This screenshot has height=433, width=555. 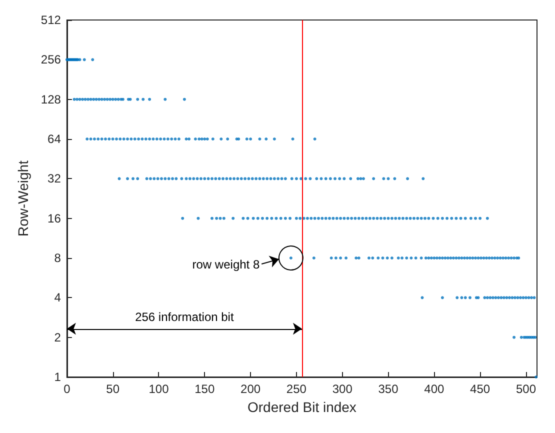 I want to click on y-tick-label: 1, so click(x=58, y=377).